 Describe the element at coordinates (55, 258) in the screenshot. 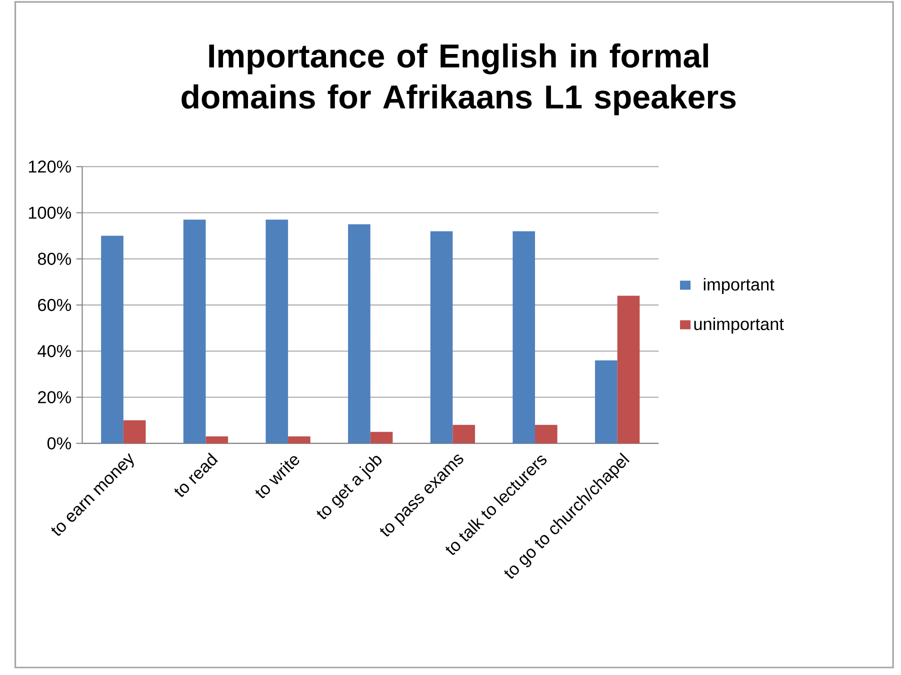

I see `y-tick-label: 80%` at that location.